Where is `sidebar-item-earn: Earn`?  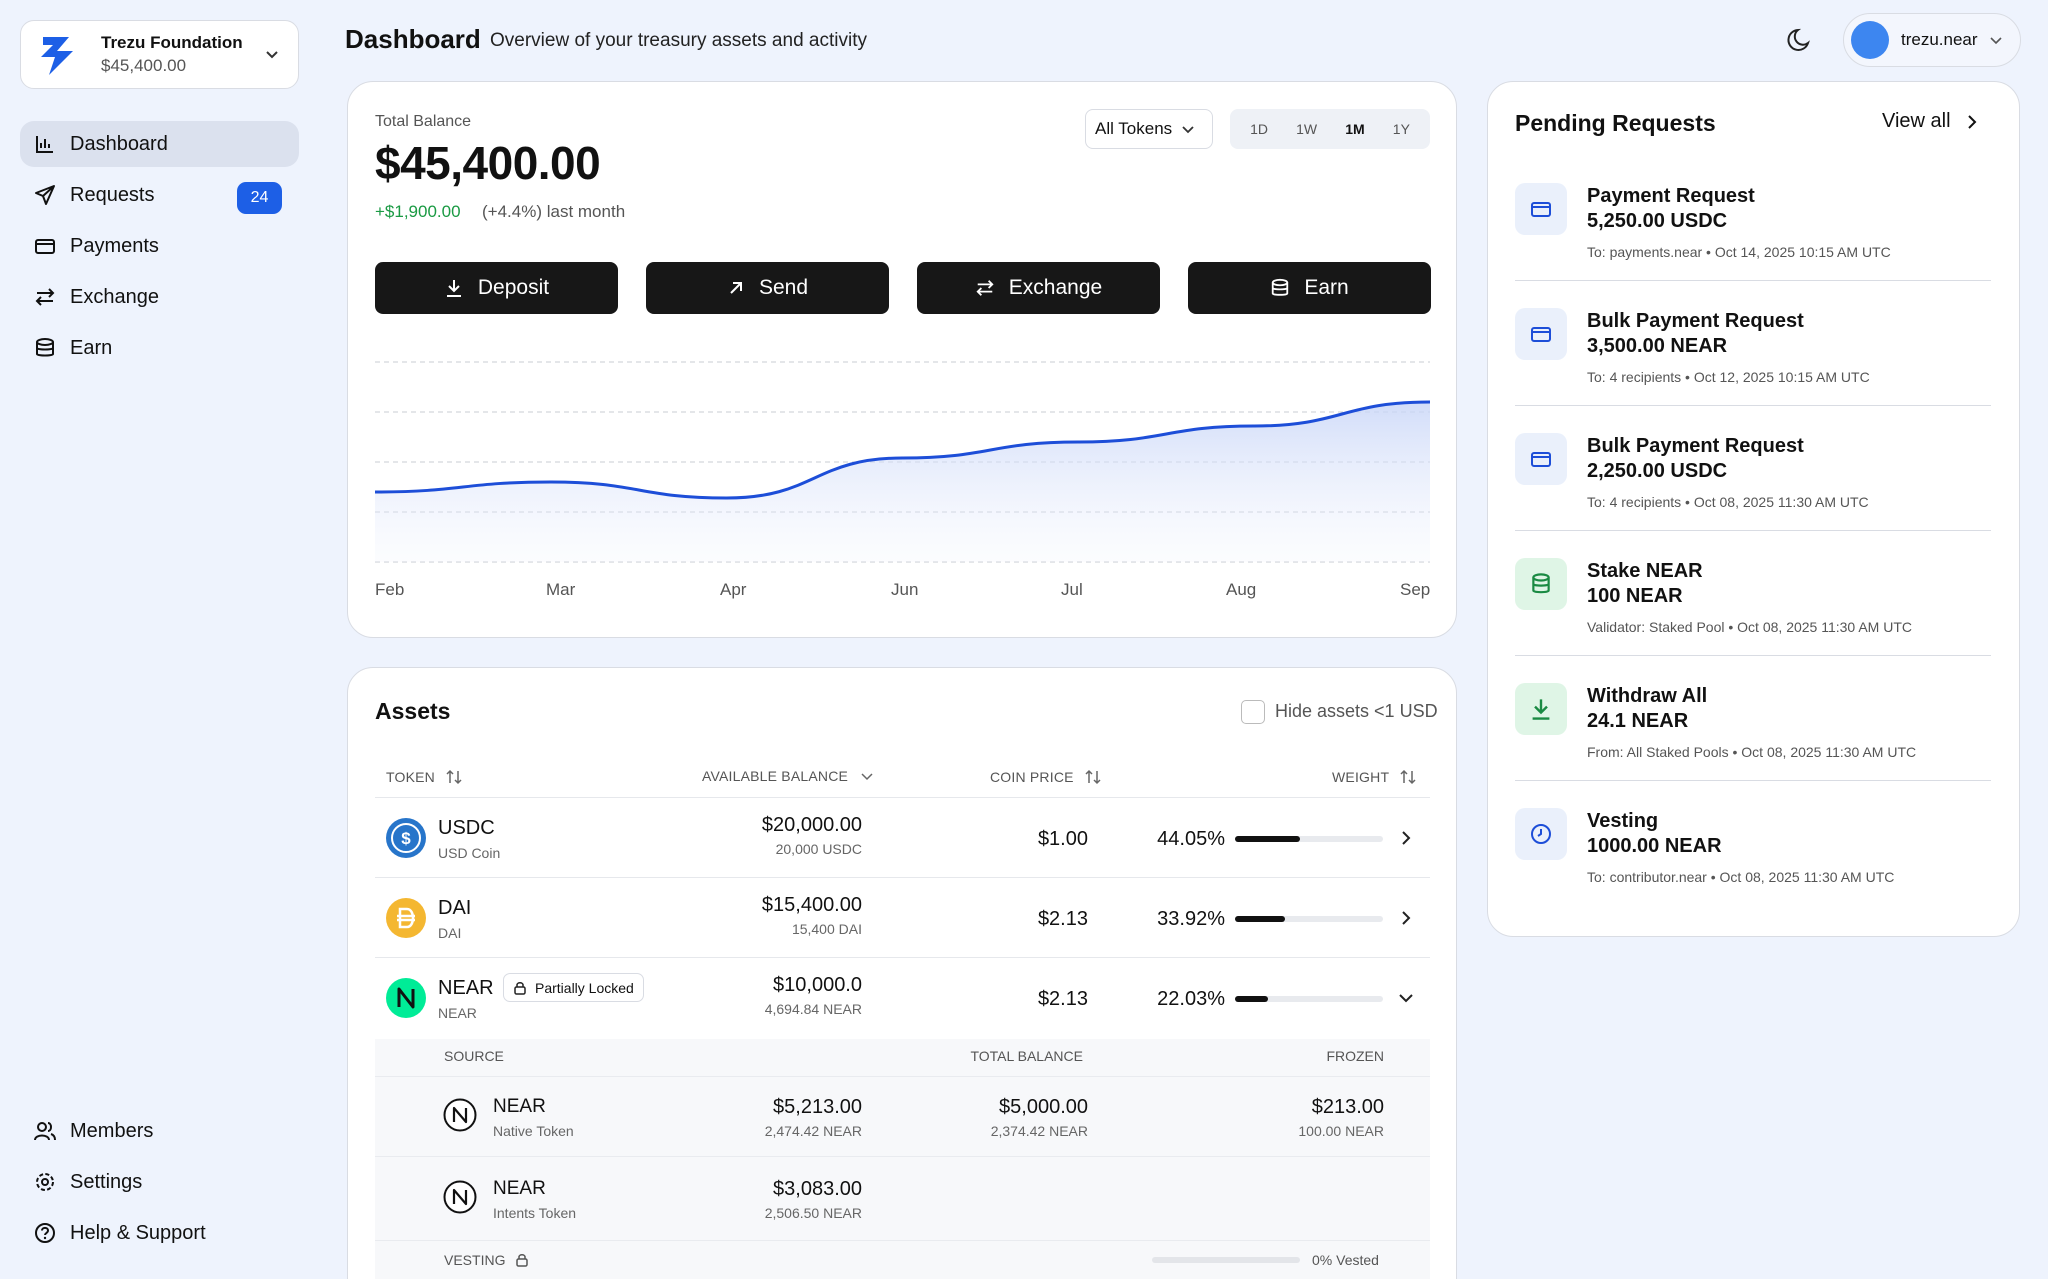 sidebar-item-earn: Earn is located at coordinates (159, 348).